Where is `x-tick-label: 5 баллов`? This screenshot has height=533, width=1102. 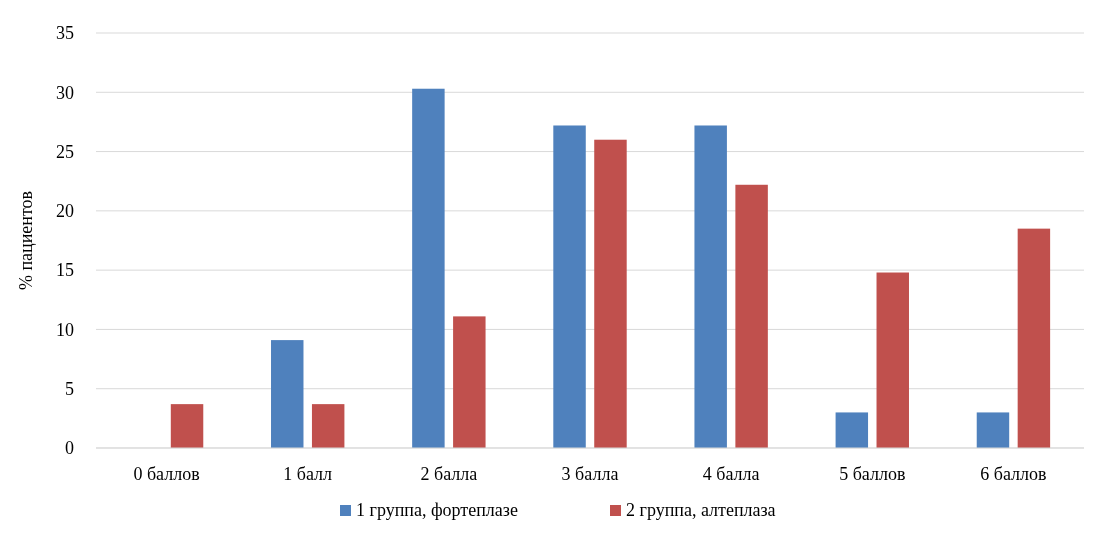 x-tick-label: 5 баллов is located at coordinates (872, 474).